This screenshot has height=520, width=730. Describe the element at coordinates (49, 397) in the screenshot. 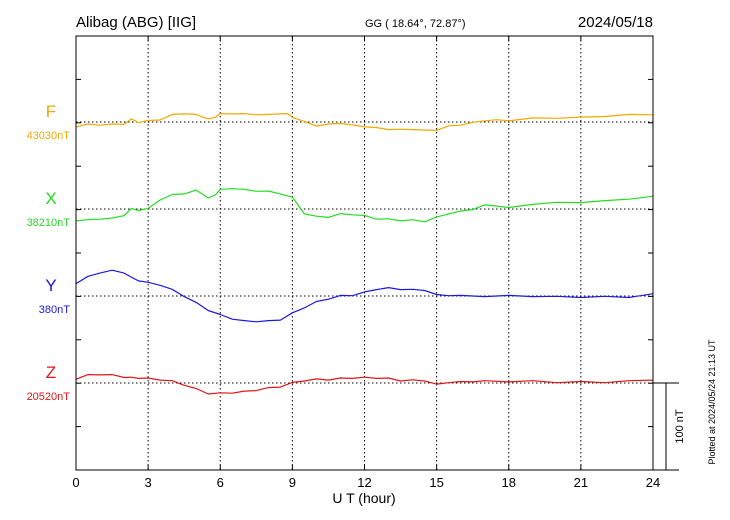

I see `series-baseline-z: 20520nT` at that location.